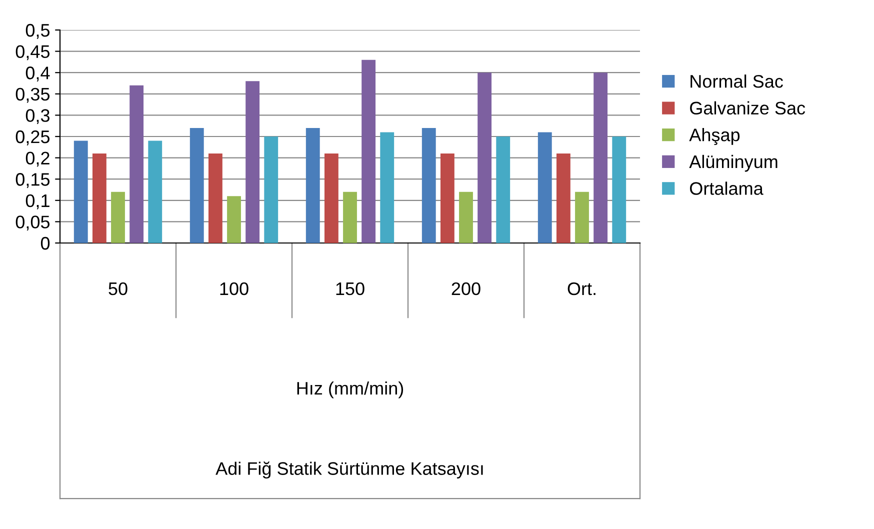 The height and width of the screenshot is (529, 874). What do you see at coordinates (234, 289) in the screenshot?
I see `x-tick-label: 100` at bounding box center [234, 289].